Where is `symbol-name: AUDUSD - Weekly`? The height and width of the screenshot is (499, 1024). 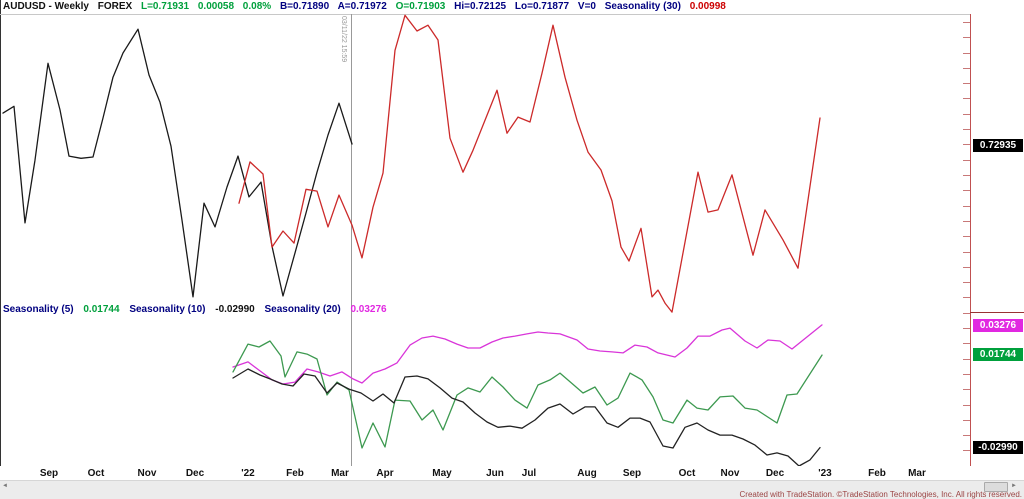 symbol-name: AUDUSD - Weekly is located at coordinates (46, 6).